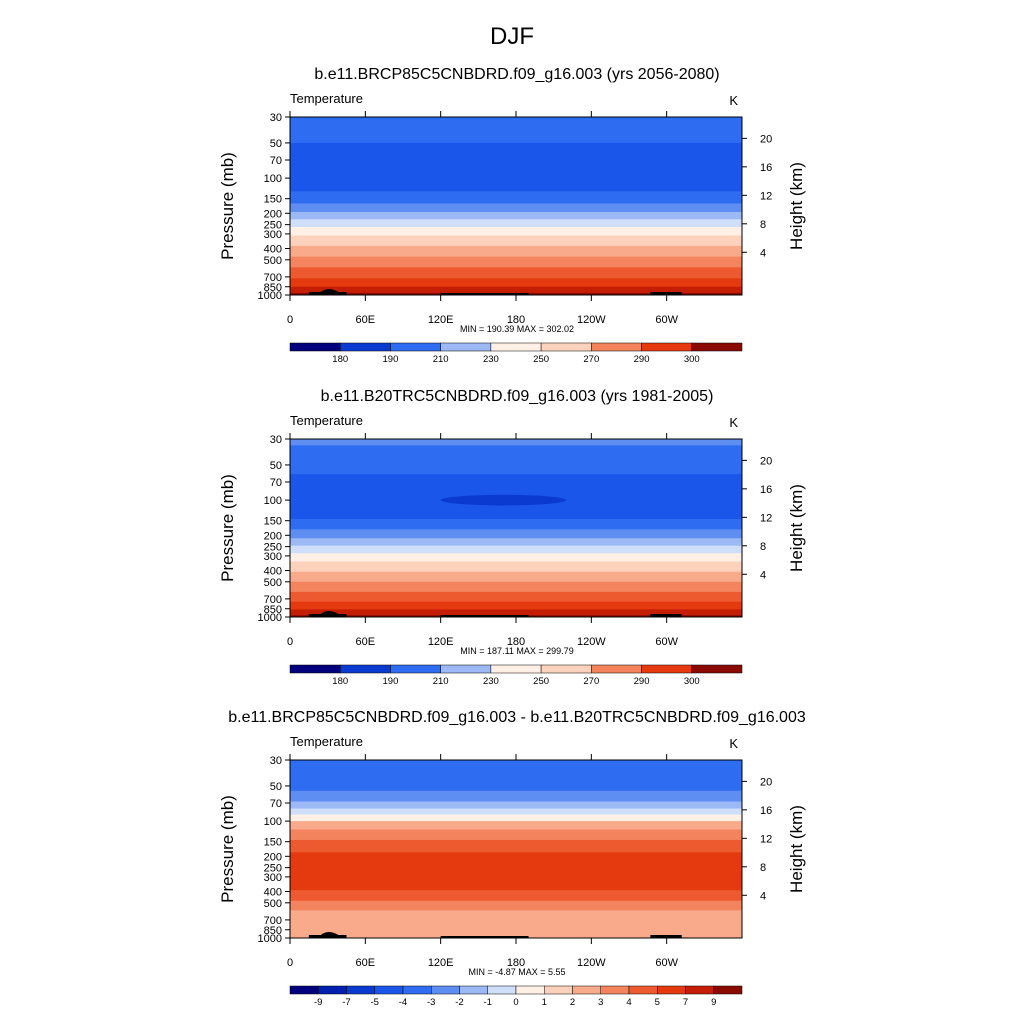  Describe the element at coordinates (290, 320) in the screenshot. I see `x-tick-label: 0` at that location.